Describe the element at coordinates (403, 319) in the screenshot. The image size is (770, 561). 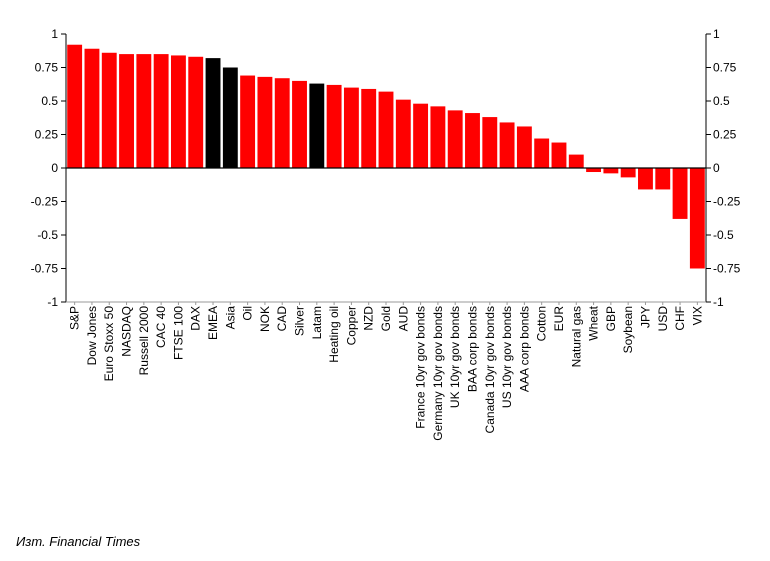
I see `category-label: AUD` at that location.